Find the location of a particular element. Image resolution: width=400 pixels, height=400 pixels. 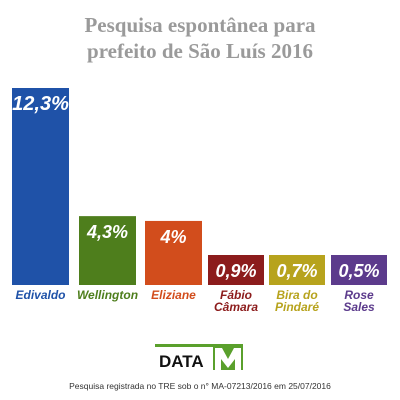

value-label-2: 4% is located at coordinates (172, 237).